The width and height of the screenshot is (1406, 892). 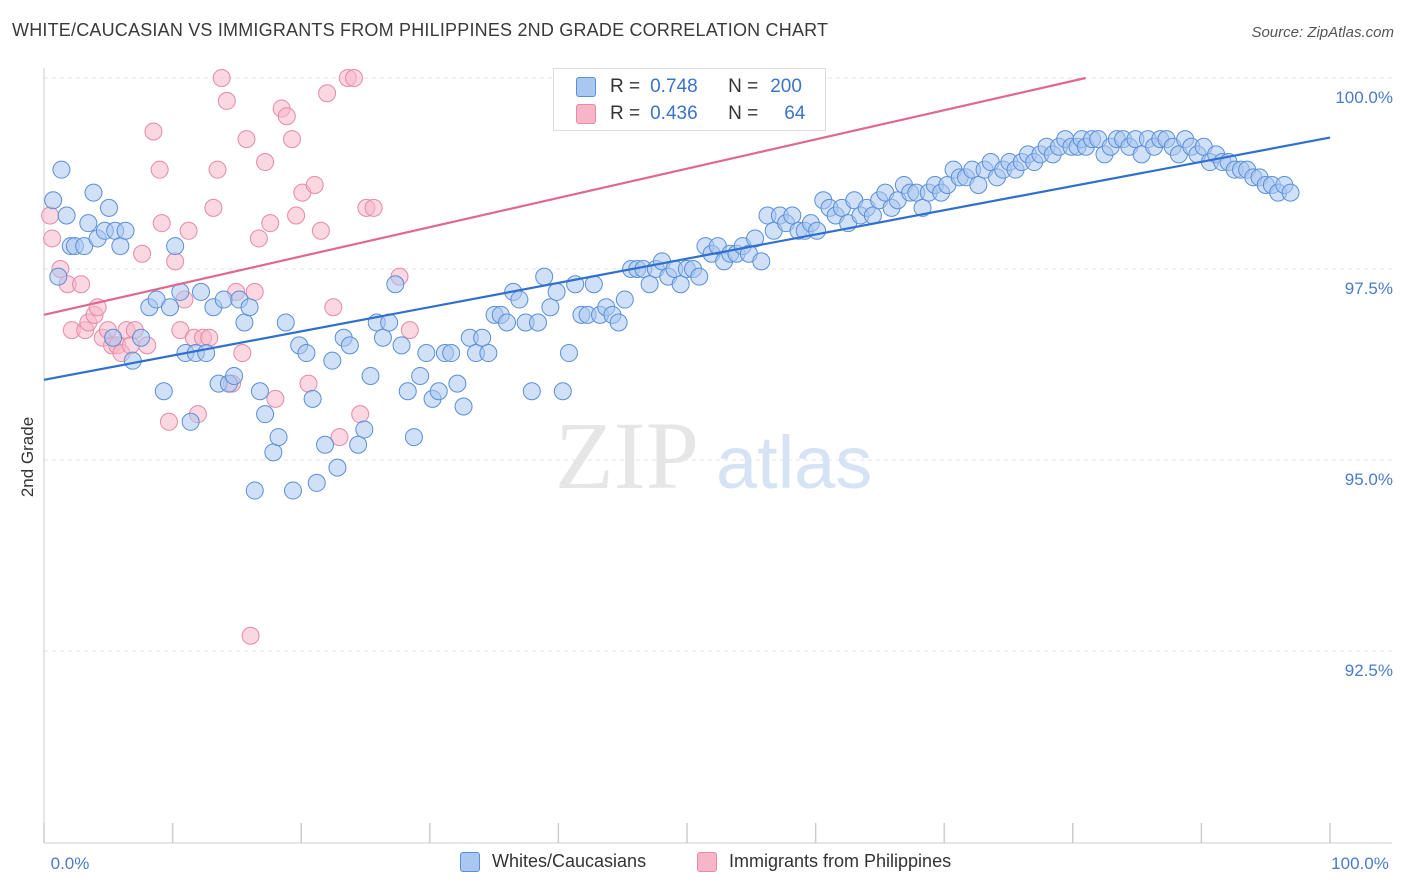 What do you see at coordinates (794, 462) in the screenshot?
I see `watermark-atlas: atlas` at bounding box center [794, 462].